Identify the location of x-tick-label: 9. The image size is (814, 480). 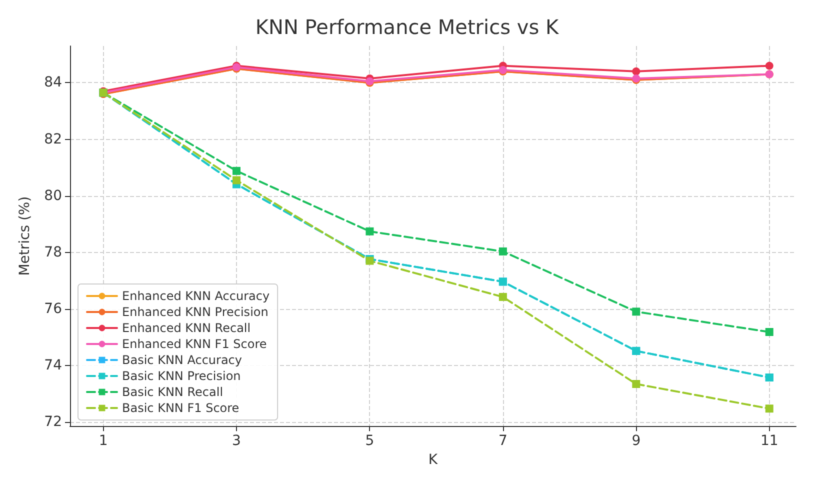
(636, 441).